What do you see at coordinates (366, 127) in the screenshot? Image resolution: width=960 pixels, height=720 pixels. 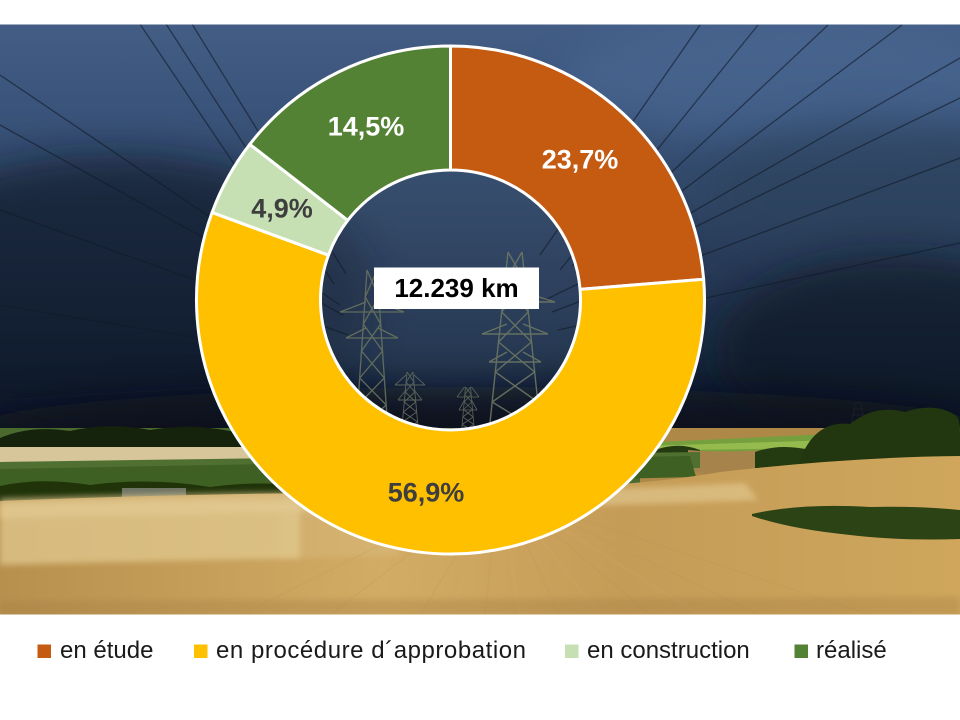 I see `svg-text: 14,5%` at bounding box center [366, 127].